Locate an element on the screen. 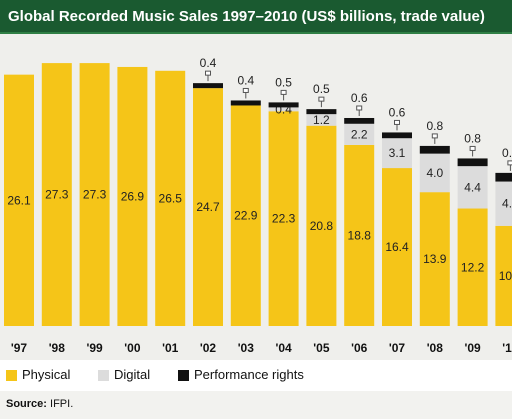 Image resolution: width=512 pixels, height=419 pixels. source-text: IFPI. is located at coordinates (62, 404).